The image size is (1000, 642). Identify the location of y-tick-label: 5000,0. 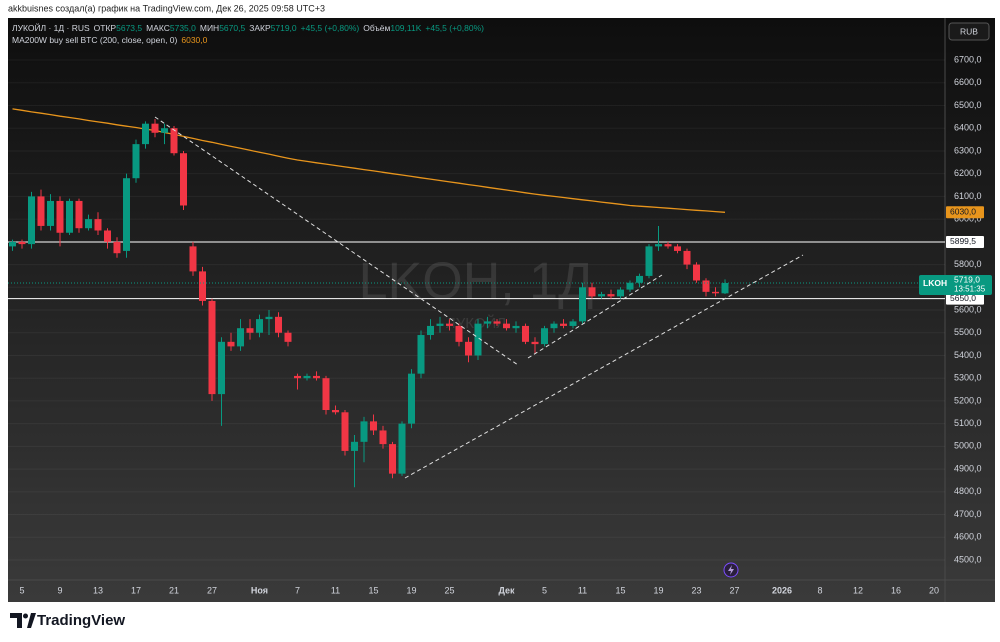
(968, 446).